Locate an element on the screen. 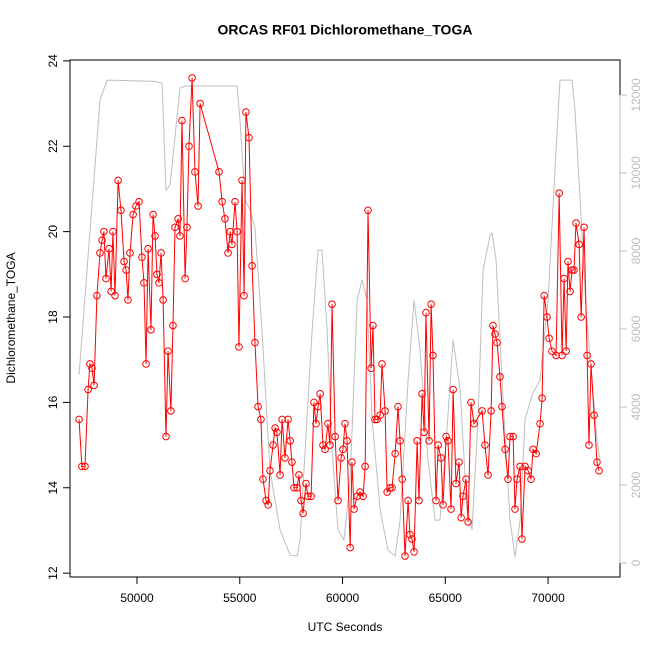 Image resolution: width=650 pixels, height=650 pixels. y-tick-label: 12 is located at coordinates (53, 573).